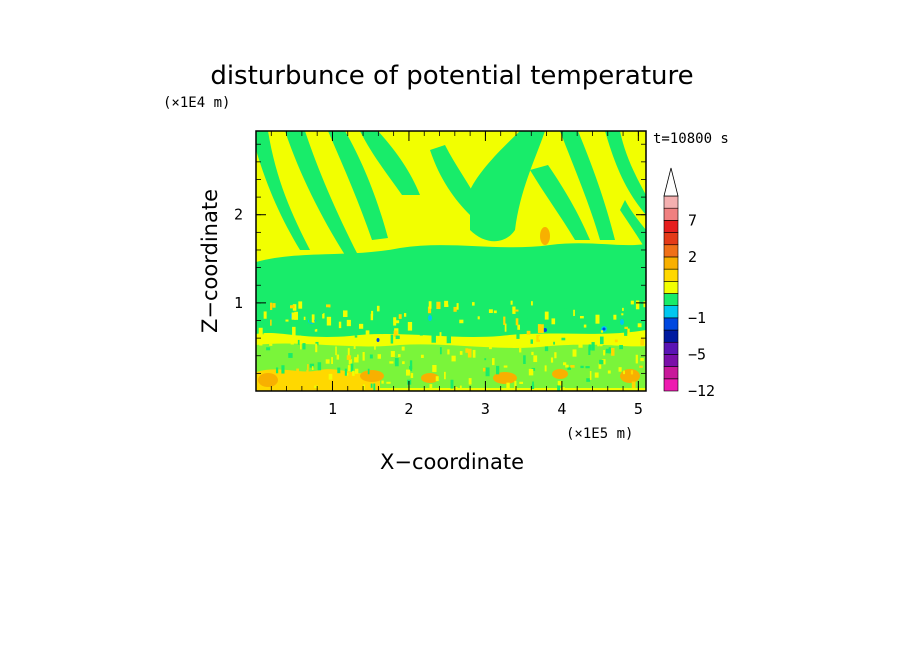 The height and width of the screenshot is (654, 904). What do you see at coordinates (599, 434) in the screenshot?
I see `x-multiplier-label: (×1E5 m)` at bounding box center [599, 434].